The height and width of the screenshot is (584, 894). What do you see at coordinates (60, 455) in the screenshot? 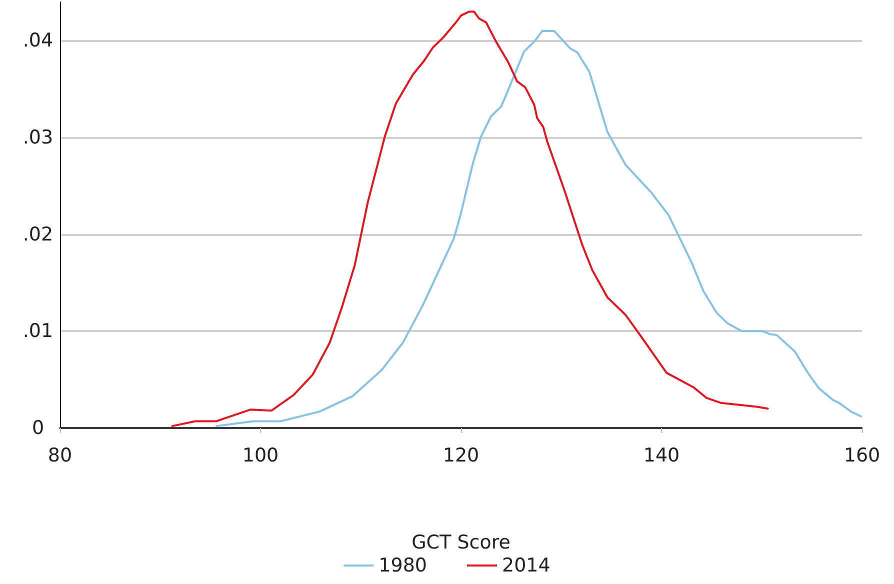
I see `x-tick-label: 80` at bounding box center [60, 455].